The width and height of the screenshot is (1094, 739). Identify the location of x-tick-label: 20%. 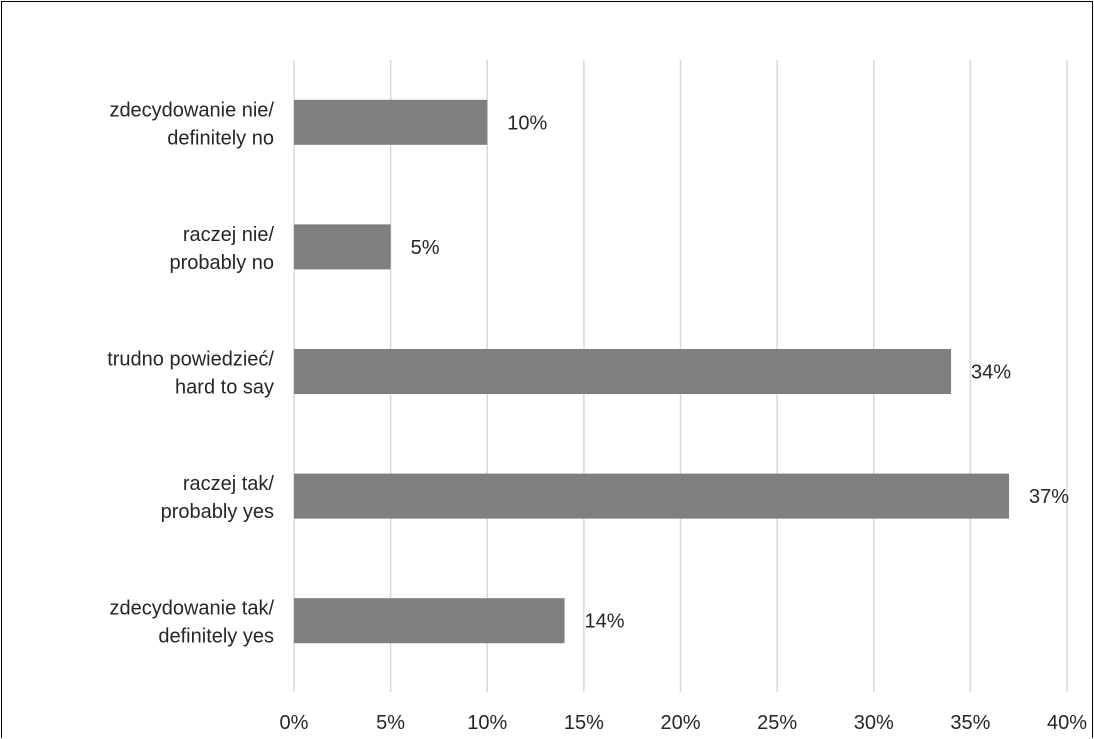
(680, 723).